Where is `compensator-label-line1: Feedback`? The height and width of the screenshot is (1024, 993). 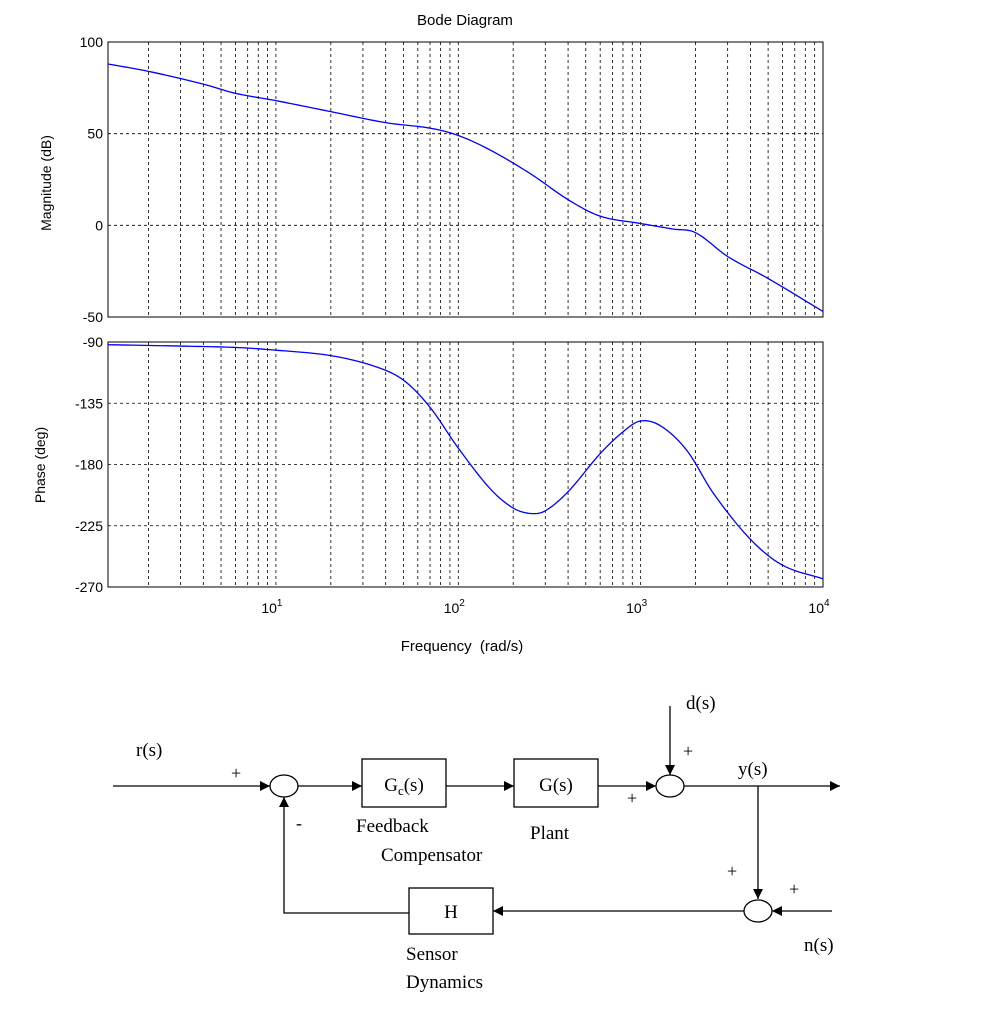 compensator-label-line1: Feedback is located at coordinates (392, 826).